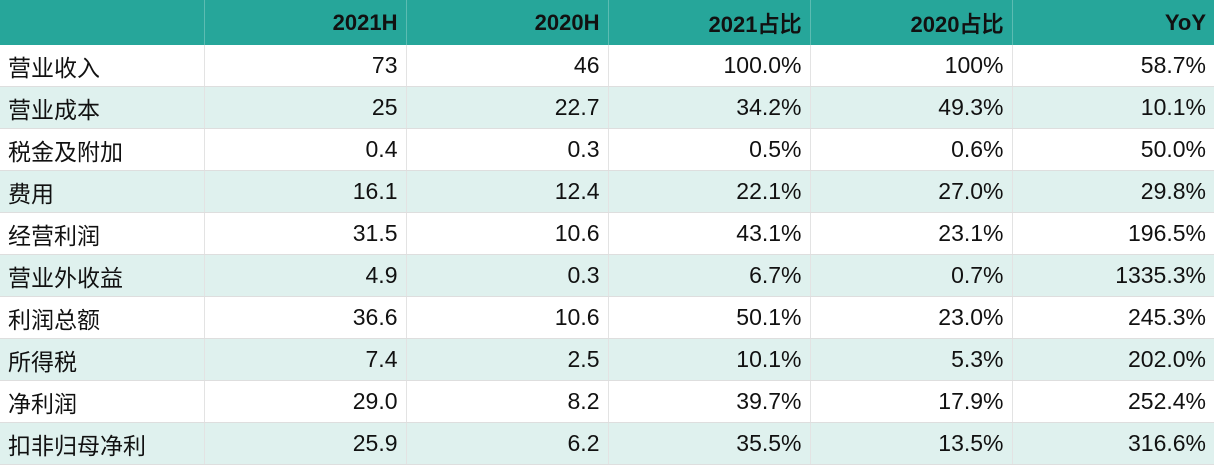  What do you see at coordinates (911, 233) in the screenshot?
I see `cell-2020-share: 23.1%` at bounding box center [911, 233].